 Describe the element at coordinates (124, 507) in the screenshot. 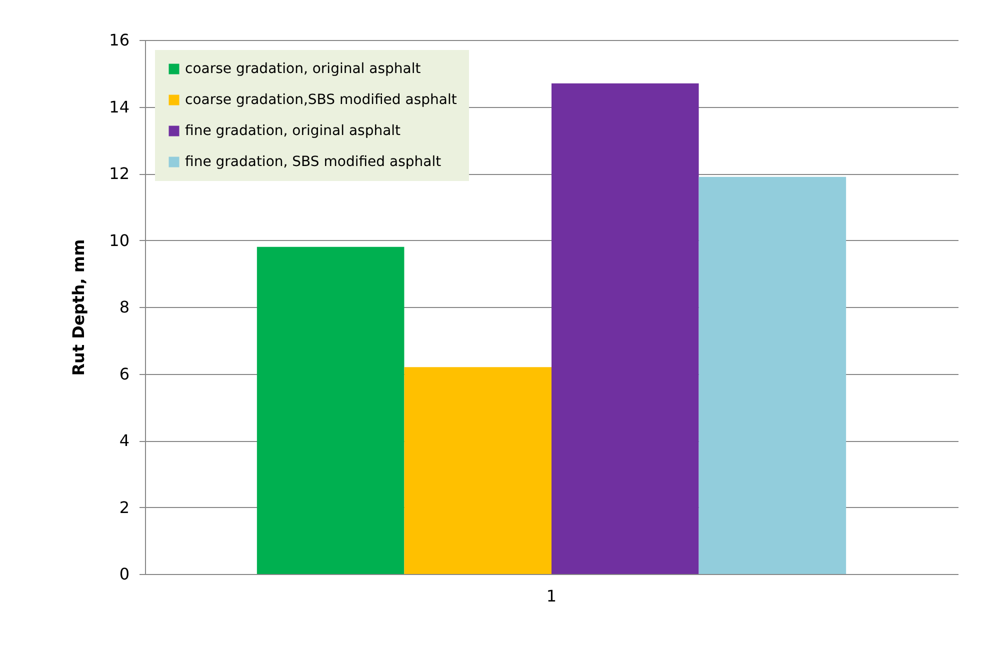

I see `y-tick-label: 2` at that location.